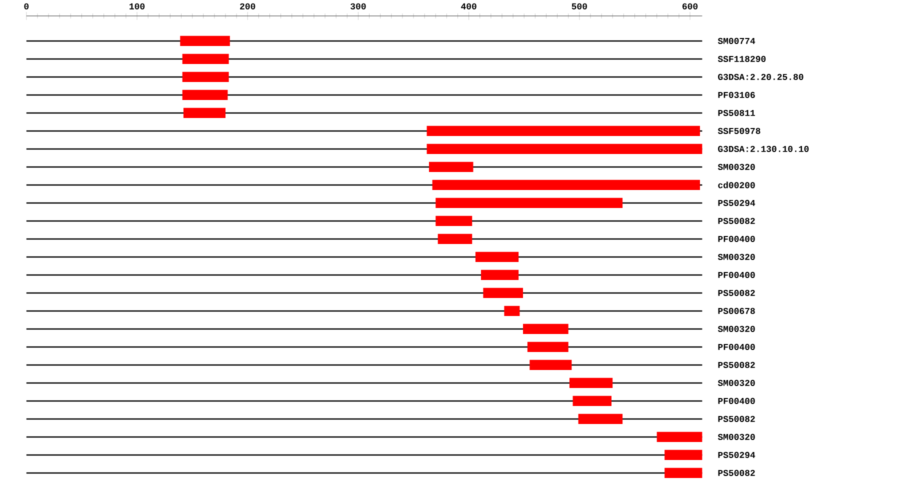 Image resolution: width=900 pixels, height=492 pixels. I want to click on x-tick-label: 300, so click(358, 6).